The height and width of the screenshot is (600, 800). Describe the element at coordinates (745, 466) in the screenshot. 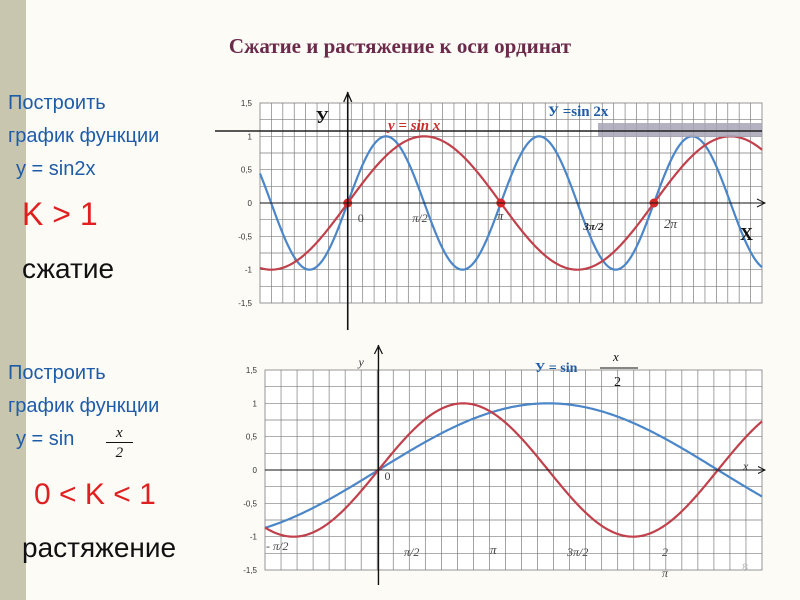

I see `x-axis-label: x` at that location.